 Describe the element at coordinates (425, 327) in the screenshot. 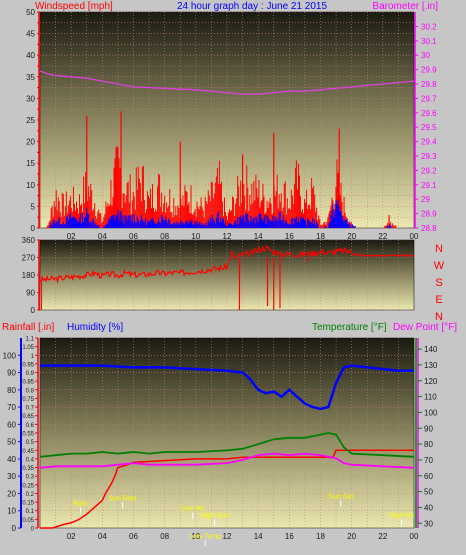

I see `dewpoint-axis-label: Dew Point [°F]` at that location.